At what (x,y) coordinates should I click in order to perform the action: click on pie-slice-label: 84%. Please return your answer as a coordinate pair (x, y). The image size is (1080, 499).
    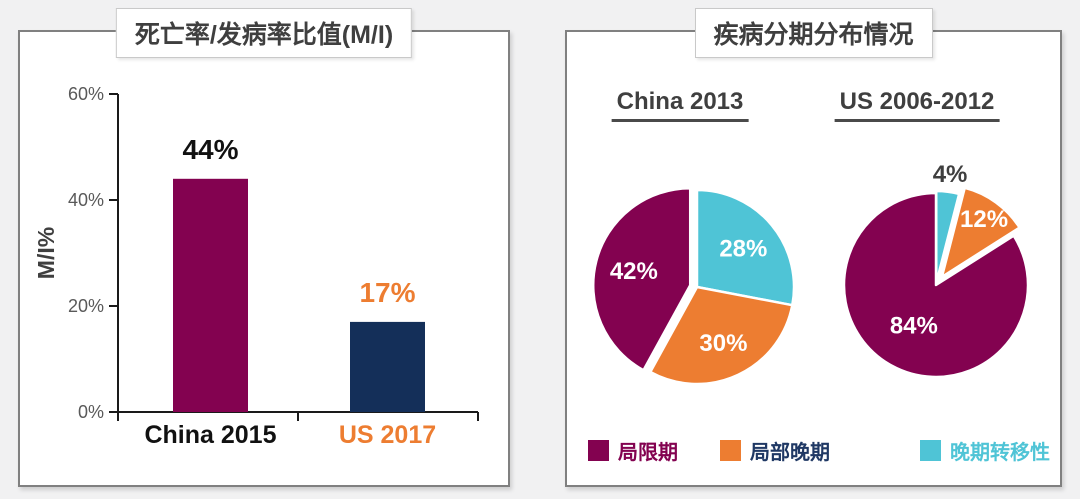
    Looking at the image, I should click on (914, 325).